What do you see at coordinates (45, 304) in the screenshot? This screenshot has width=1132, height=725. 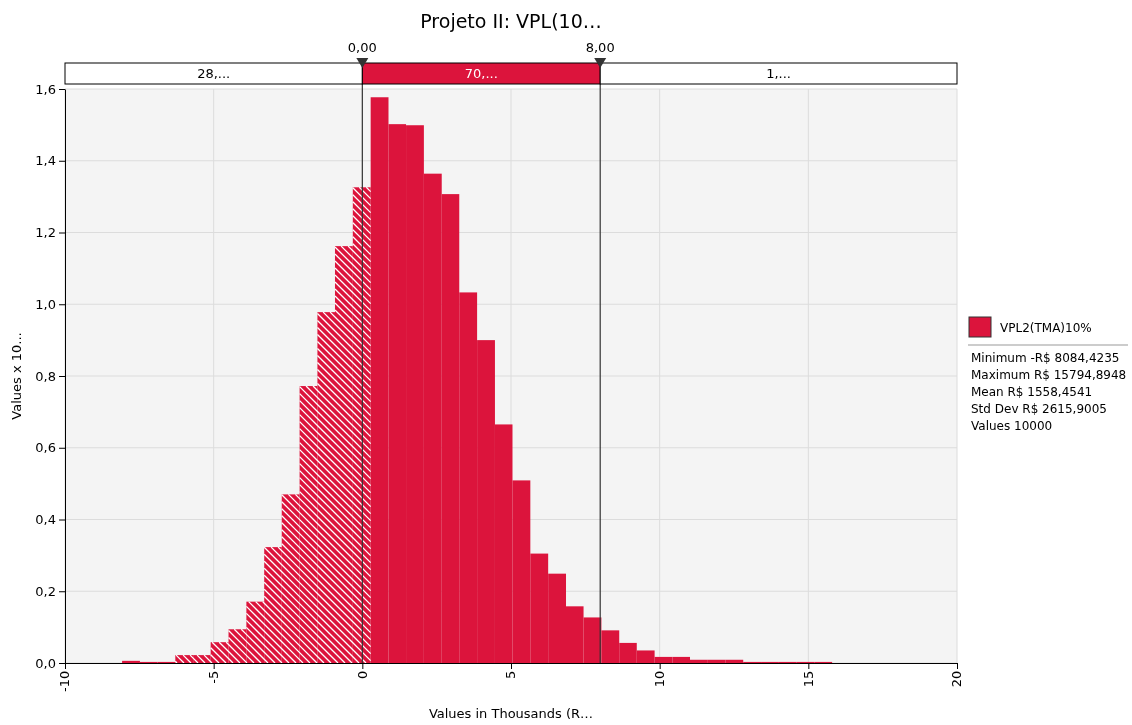 I see `y-tick-label: 1,0` at bounding box center [45, 304].